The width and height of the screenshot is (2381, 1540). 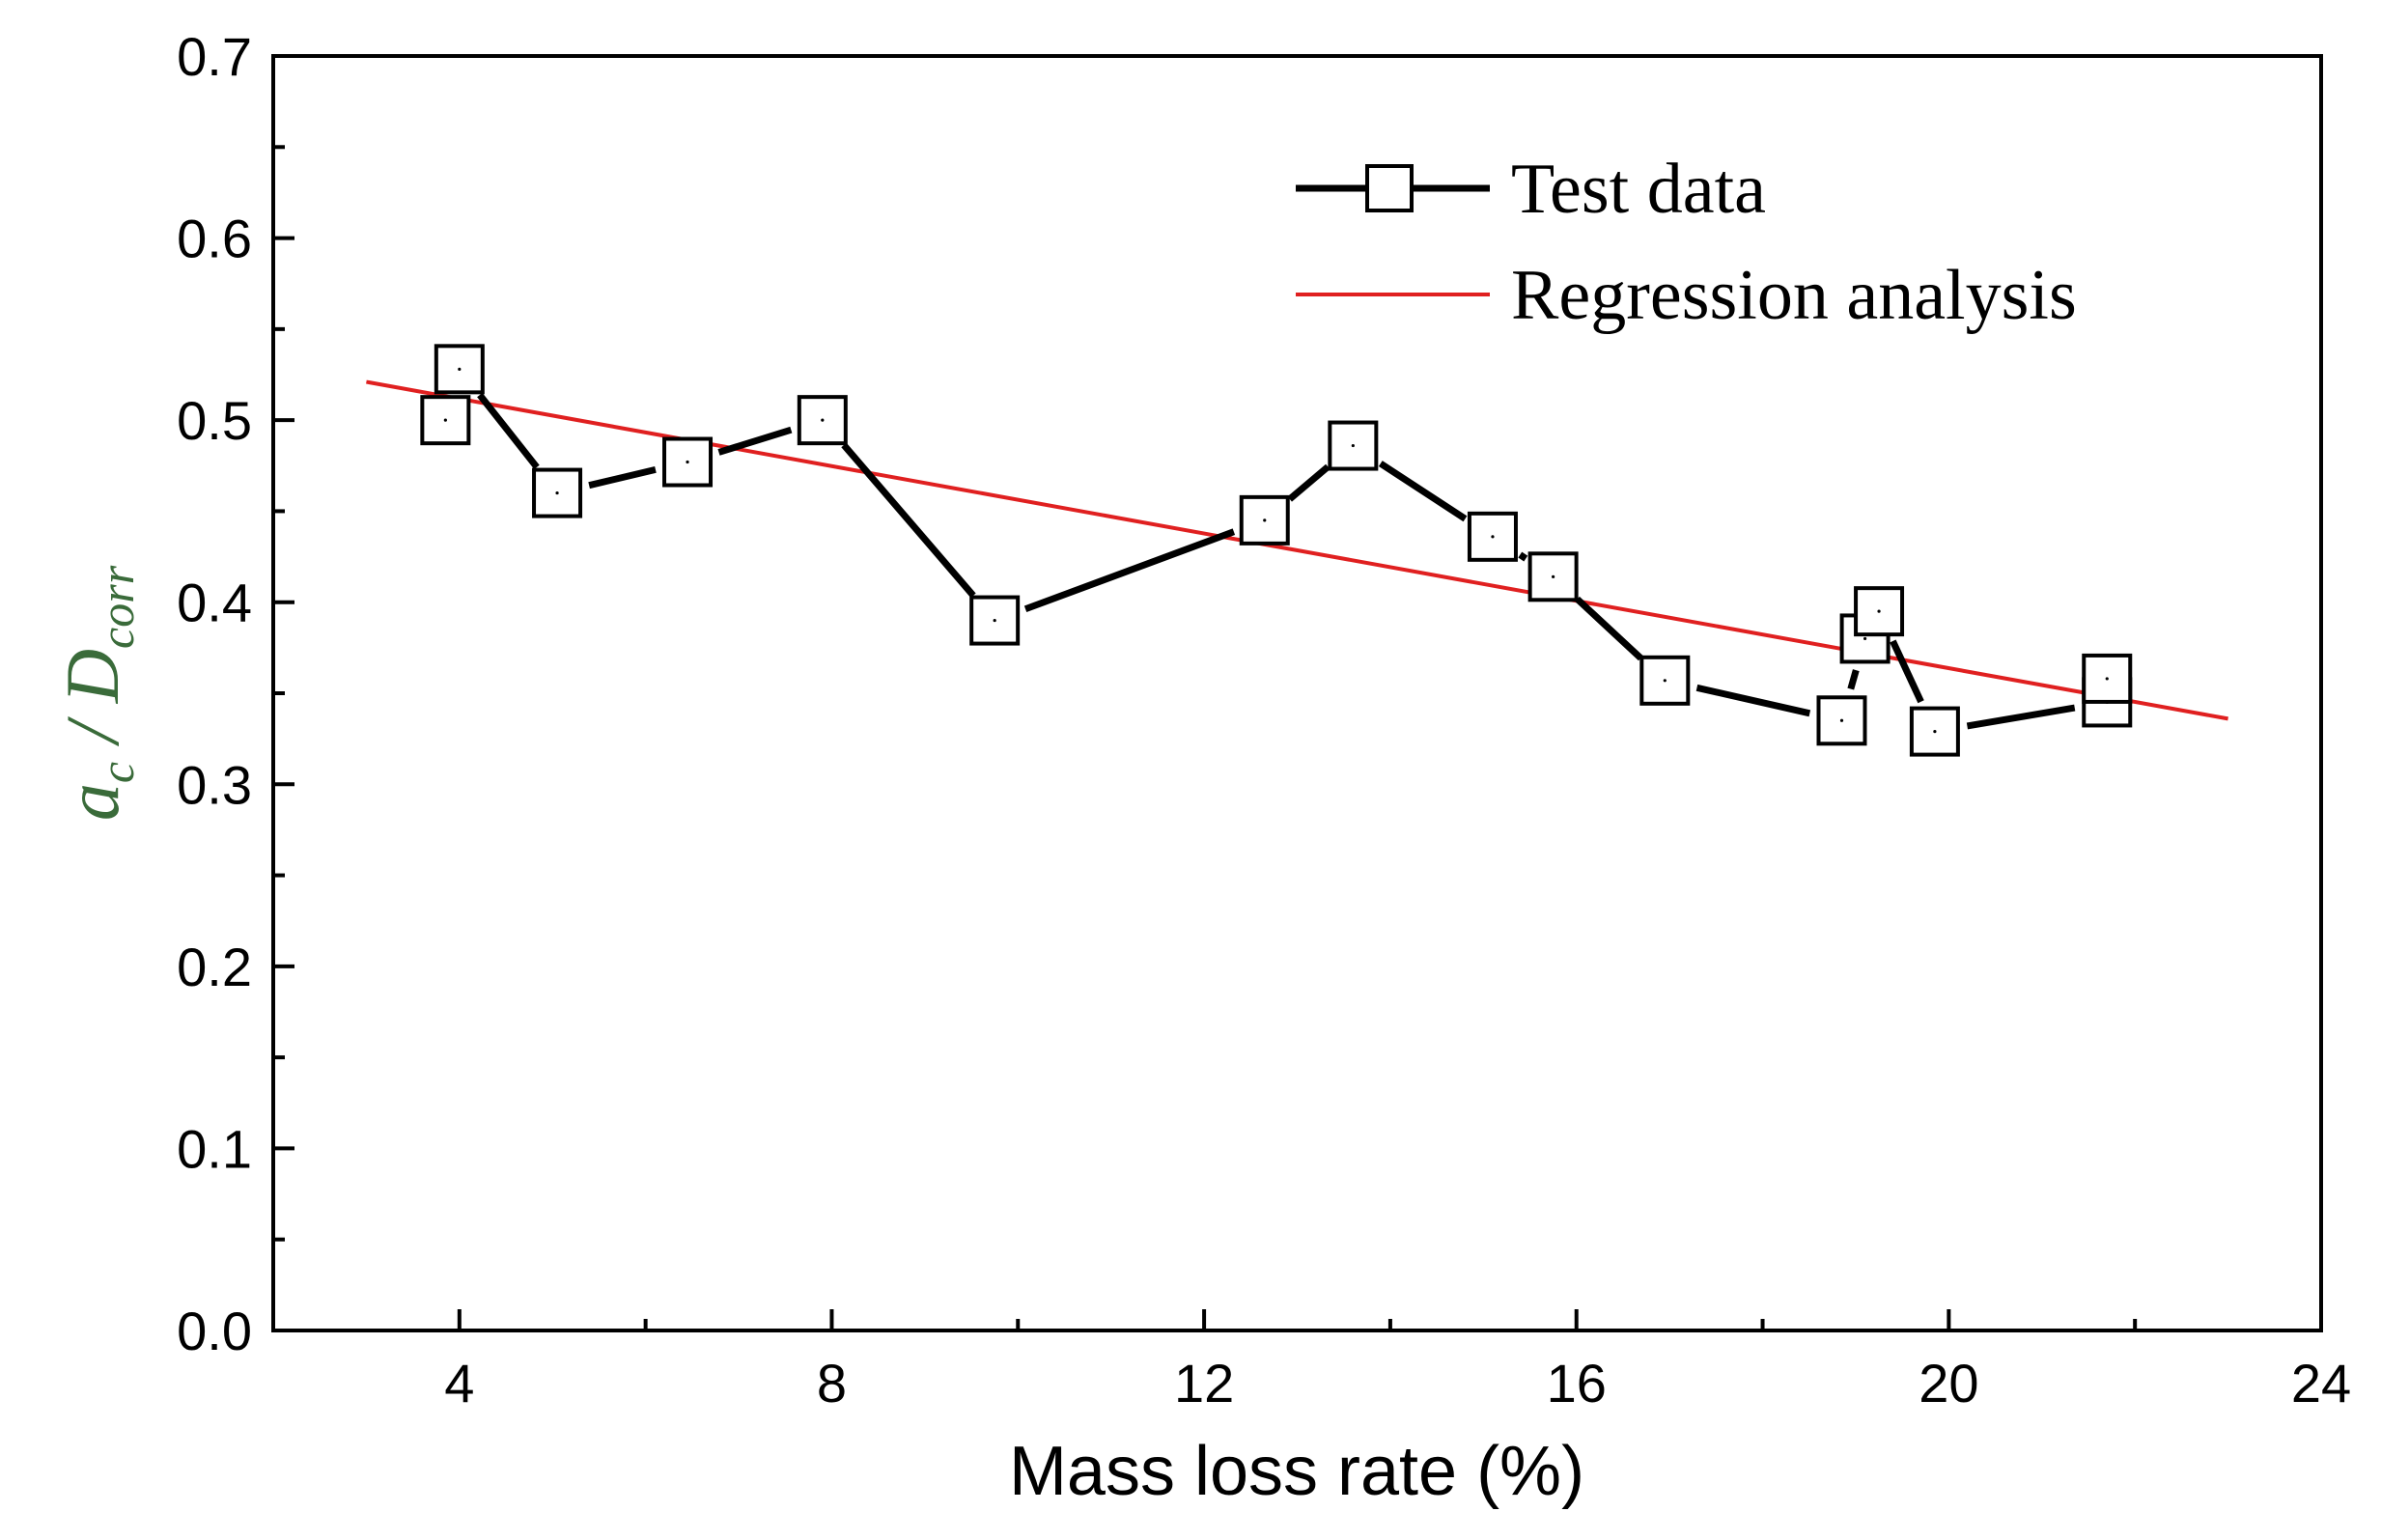 I want to click on legend-test-marker, so click(x=1389, y=188).